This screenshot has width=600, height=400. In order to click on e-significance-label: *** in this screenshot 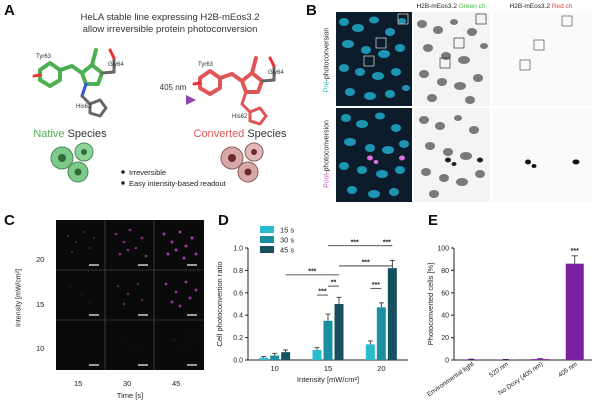, I will do `click(575, 251)`.